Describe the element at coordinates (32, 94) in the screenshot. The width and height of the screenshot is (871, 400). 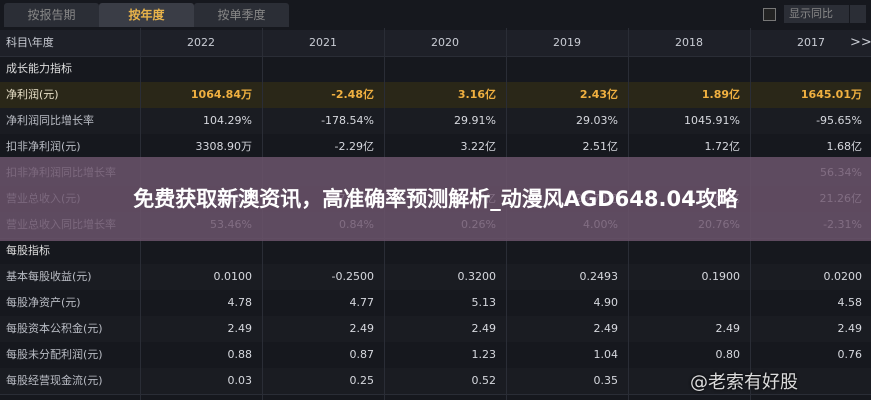
I see `row-label: 净利润(元)` at that location.